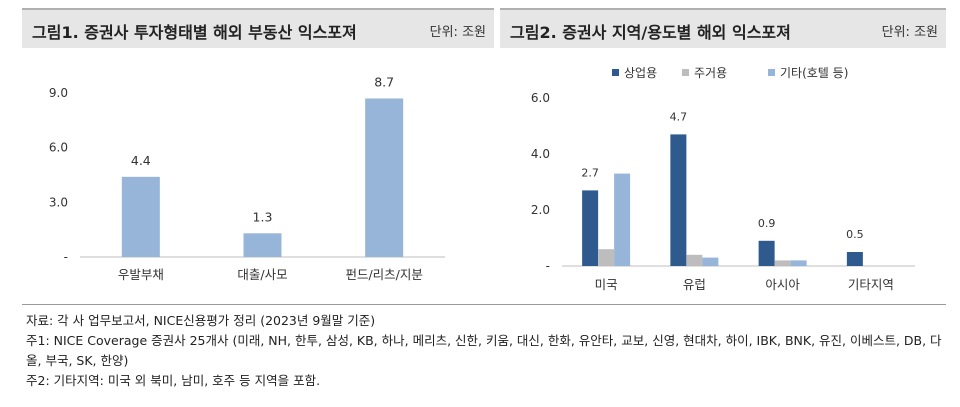 The width and height of the screenshot is (960, 407). What do you see at coordinates (710, 73) in the screenshot?
I see `chart2-legend-label: 주거용` at bounding box center [710, 73].